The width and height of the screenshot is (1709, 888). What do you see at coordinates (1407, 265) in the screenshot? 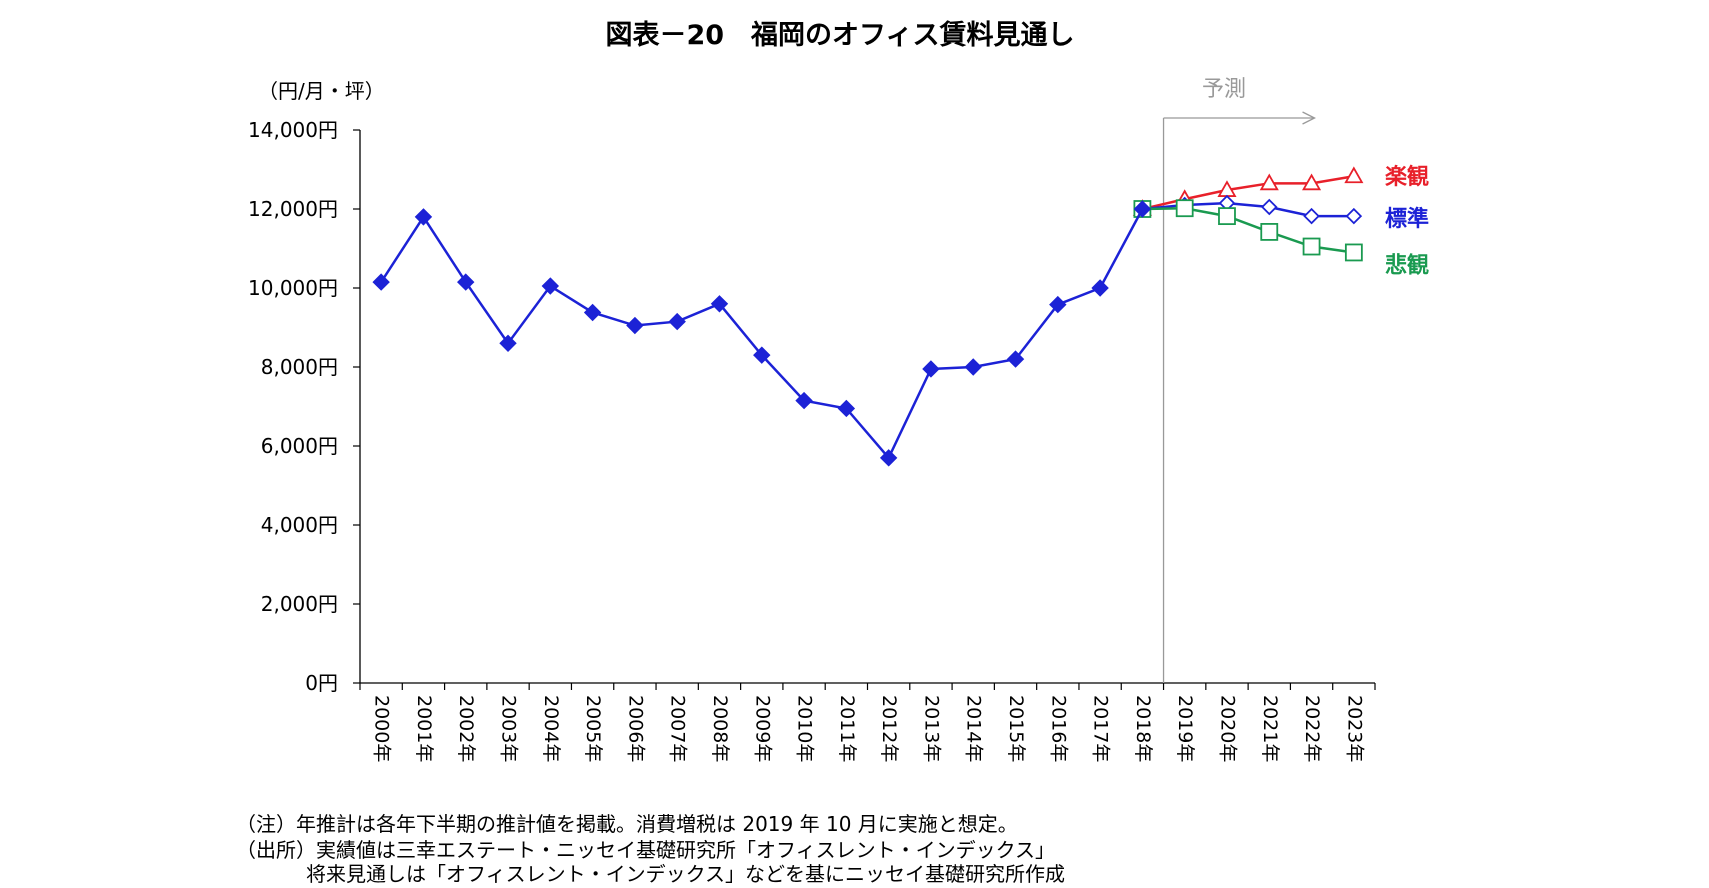
I see `series-label: 悲観` at bounding box center [1407, 265].